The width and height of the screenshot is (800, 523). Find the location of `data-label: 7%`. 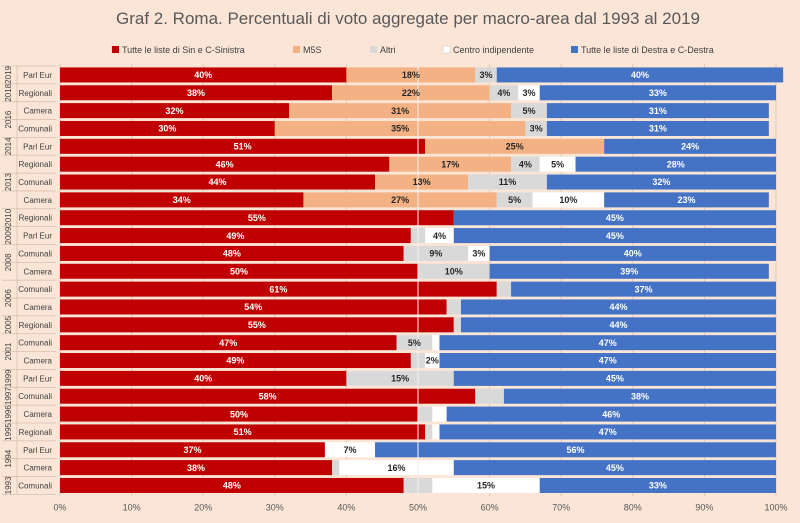

data-label: 7% is located at coordinates (349, 450).